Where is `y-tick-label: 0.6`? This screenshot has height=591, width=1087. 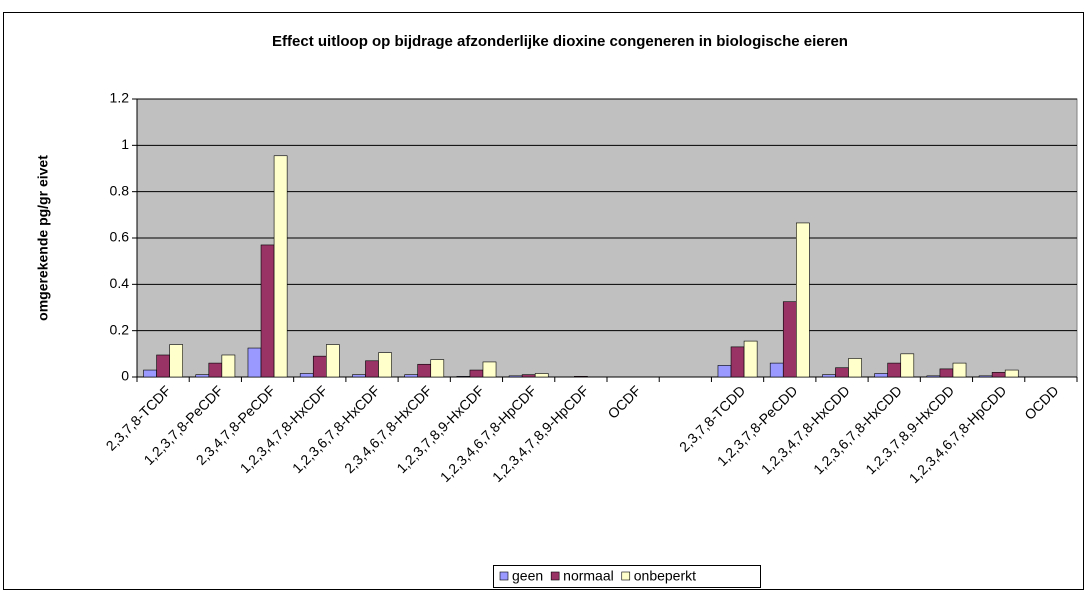
y-tick-label: 0.6 is located at coordinates (120, 237).